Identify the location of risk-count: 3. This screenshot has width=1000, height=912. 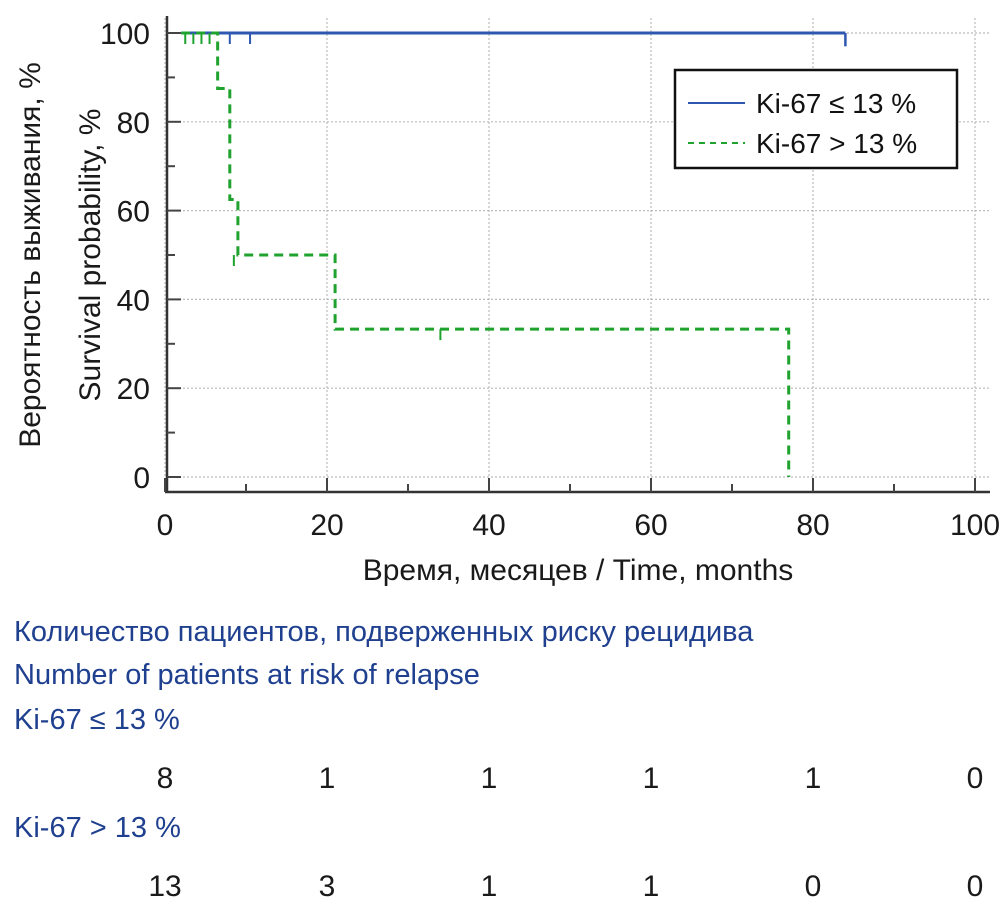
(327, 886).